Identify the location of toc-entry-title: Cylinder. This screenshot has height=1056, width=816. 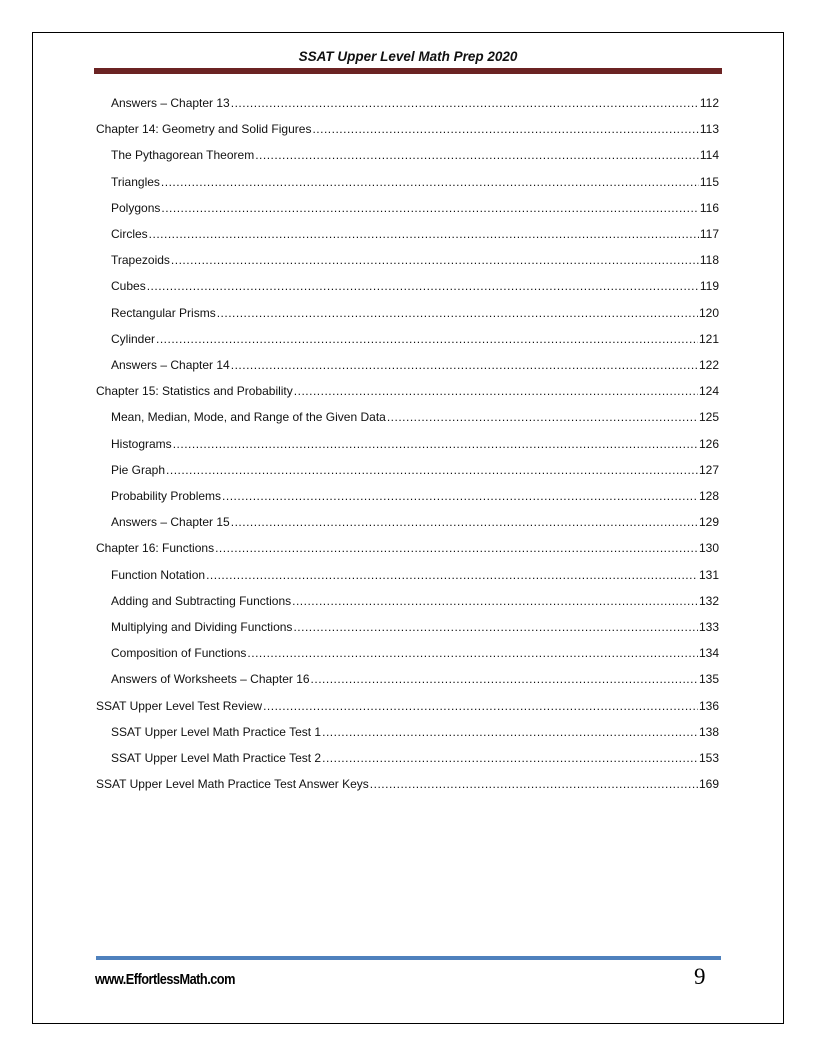
(133, 338).